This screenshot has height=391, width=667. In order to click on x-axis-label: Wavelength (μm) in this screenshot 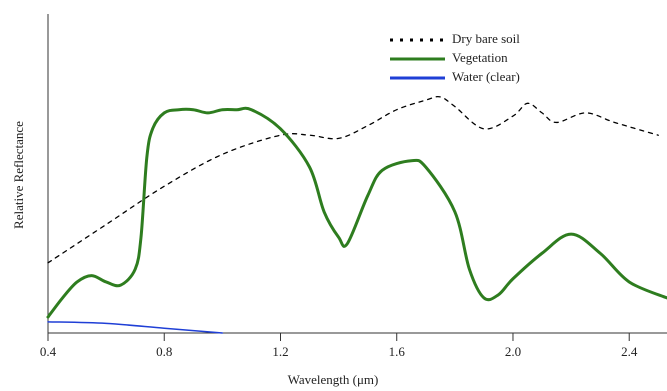, I will do `click(333, 379)`.